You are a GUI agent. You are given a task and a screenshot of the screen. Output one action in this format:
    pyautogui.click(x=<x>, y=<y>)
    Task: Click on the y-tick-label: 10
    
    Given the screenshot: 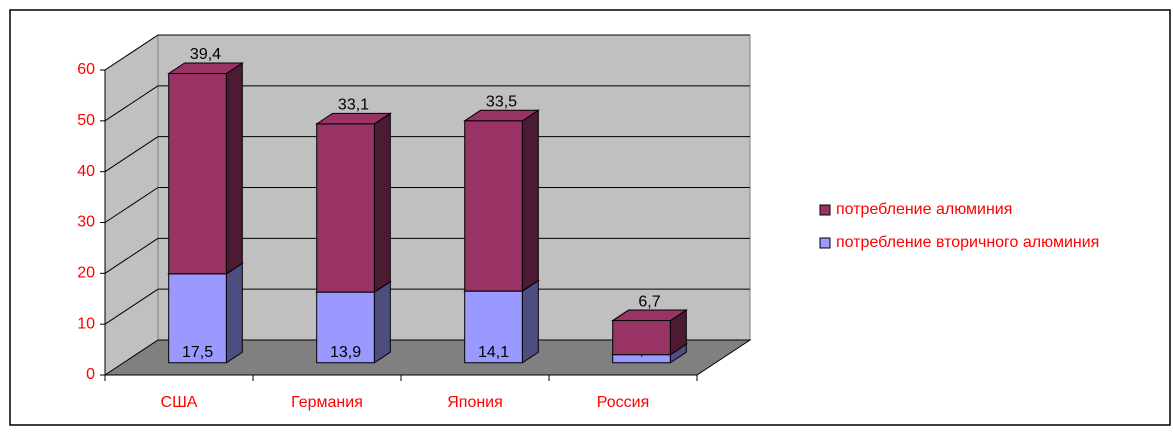 What is the action you would take?
    pyautogui.click(x=86, y=323)
    